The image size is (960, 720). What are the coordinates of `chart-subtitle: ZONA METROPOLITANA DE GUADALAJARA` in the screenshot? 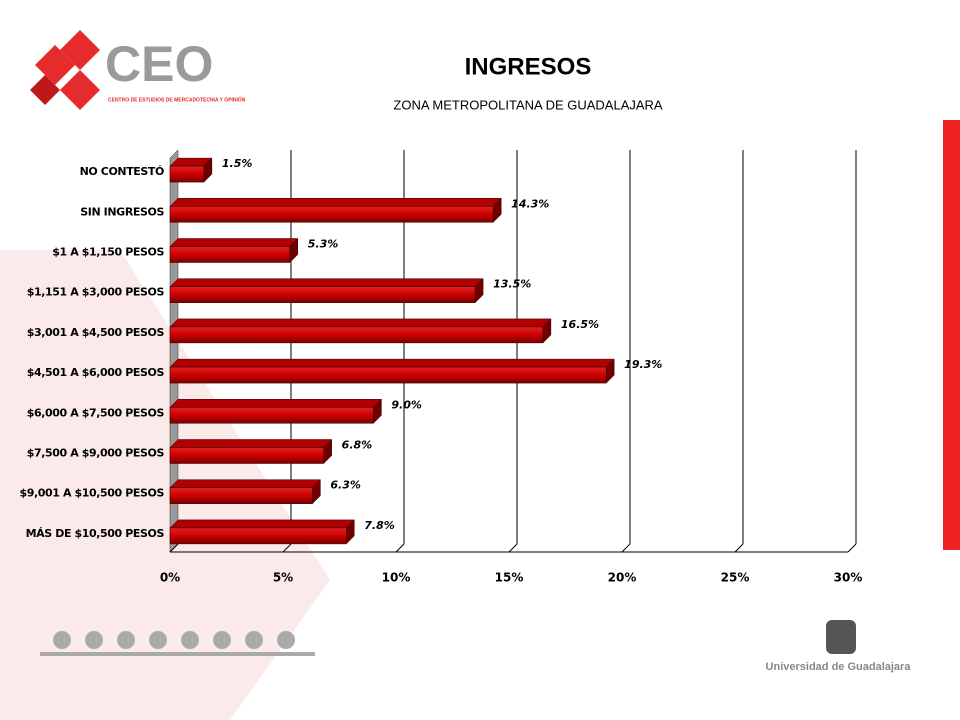 It's located at (528, 104).